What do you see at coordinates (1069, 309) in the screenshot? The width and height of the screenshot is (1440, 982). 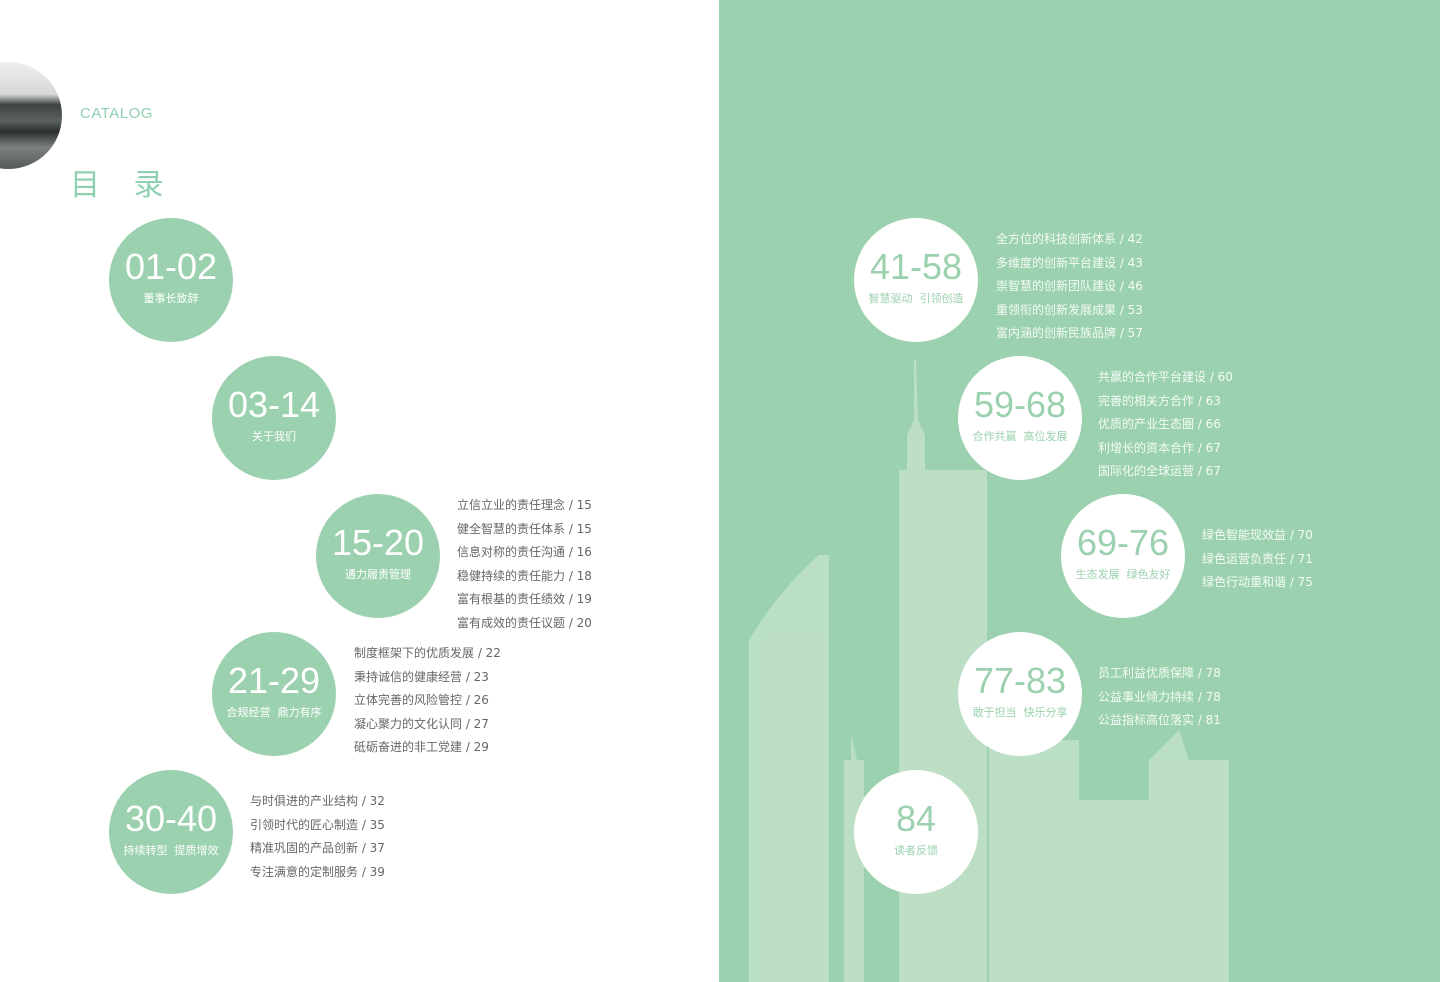 I see `list-item: 重领衔的创新发展成果 / 53` at bounding box center [1069, 309].